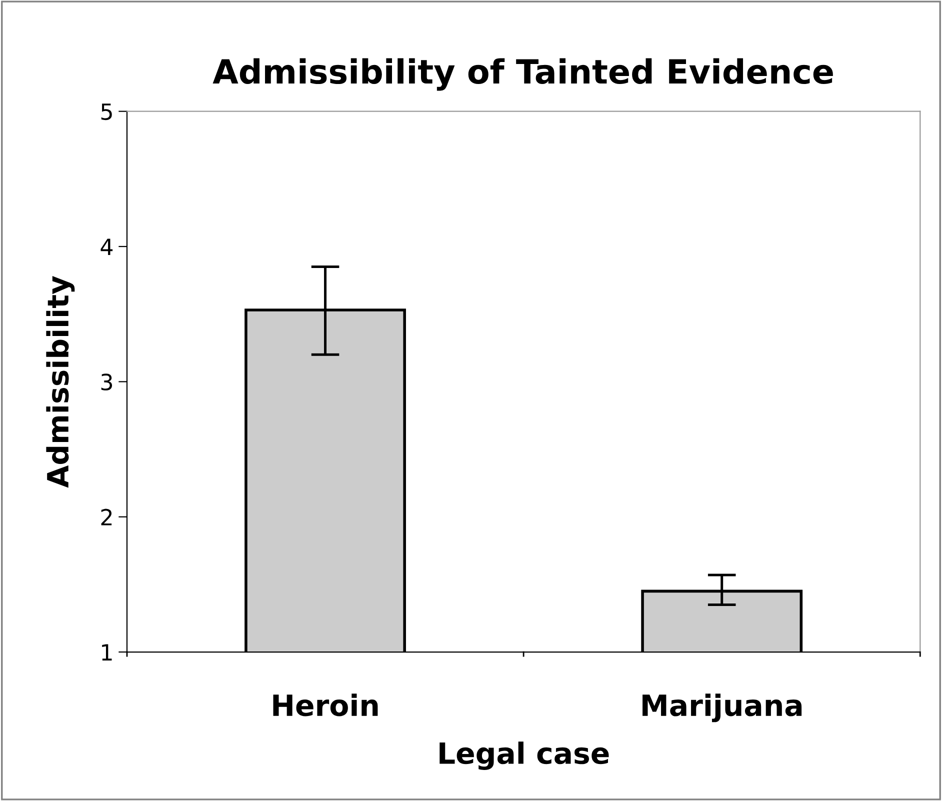 This screenshot has width=942, height=801. I want to click on x-axis-title: Legal case, so click(524, 756).